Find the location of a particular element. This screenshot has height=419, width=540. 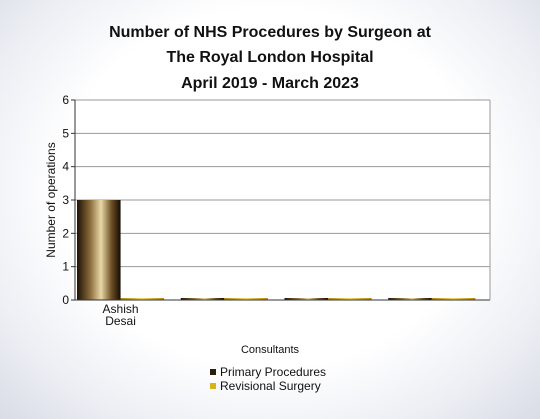

x-axis-label: Consultants is located at coordinates (270, 350).